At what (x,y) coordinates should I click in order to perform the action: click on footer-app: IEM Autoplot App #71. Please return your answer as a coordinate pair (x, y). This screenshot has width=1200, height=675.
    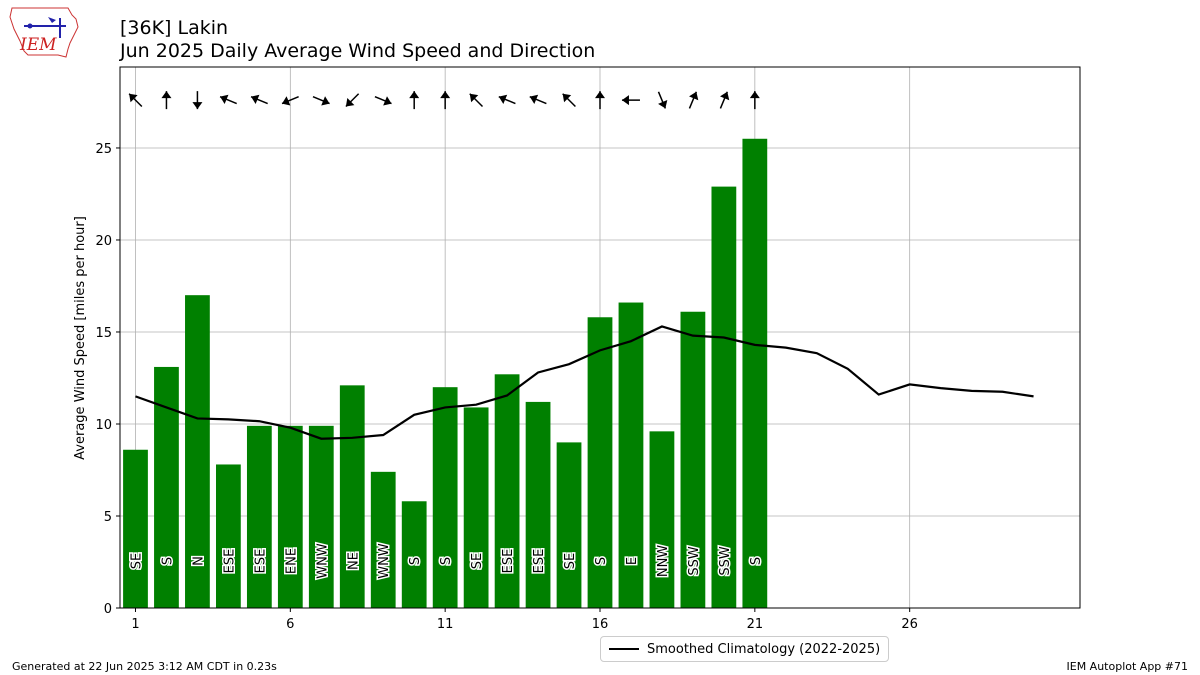
    Looking at the image, I should click on (1127, 666).